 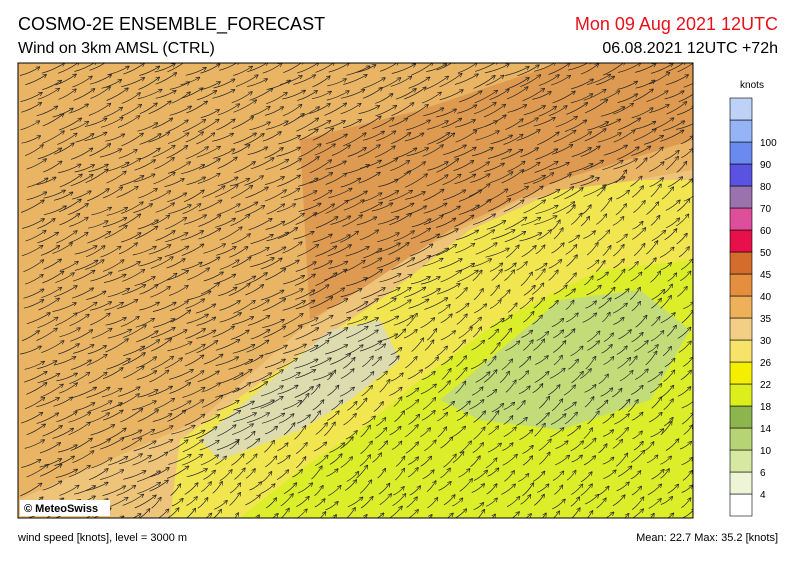 What do you see at coordinates (766, 231) in the screenshot?
I see `colorbar-label: 60` at bounding box center [766, 231].